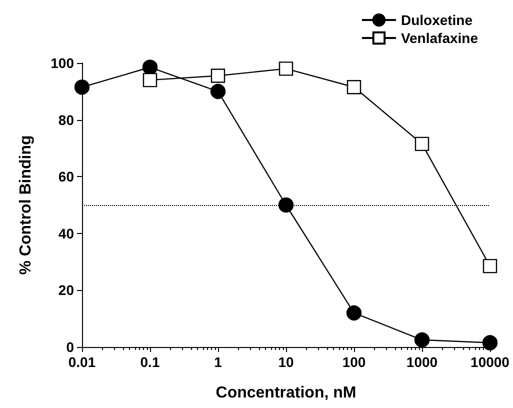 The height and width of the screenshot is (408, 513). I want to click on x-tick-label: 10, so click(286, 362).